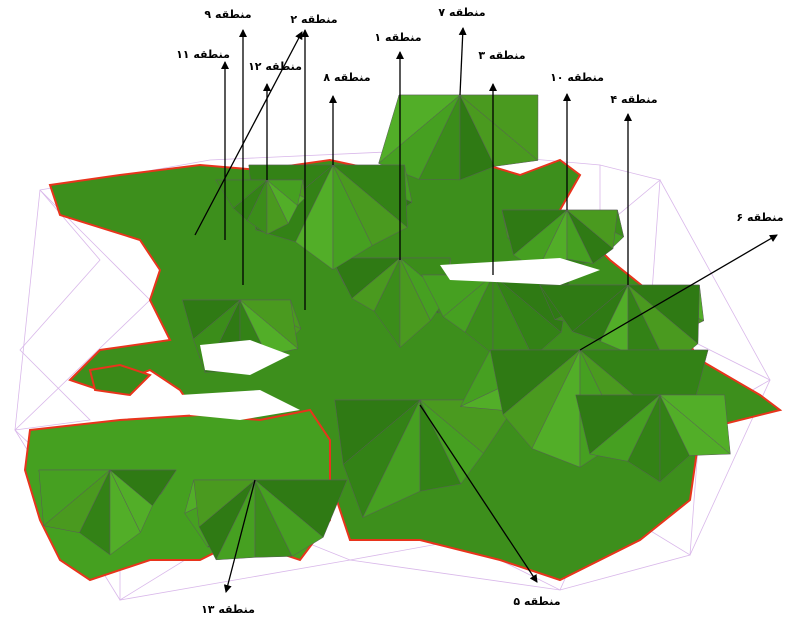 The height and width of the screenshot is (622, 788). I want to click on region-label: منطقه ۸, so click(346, 77).